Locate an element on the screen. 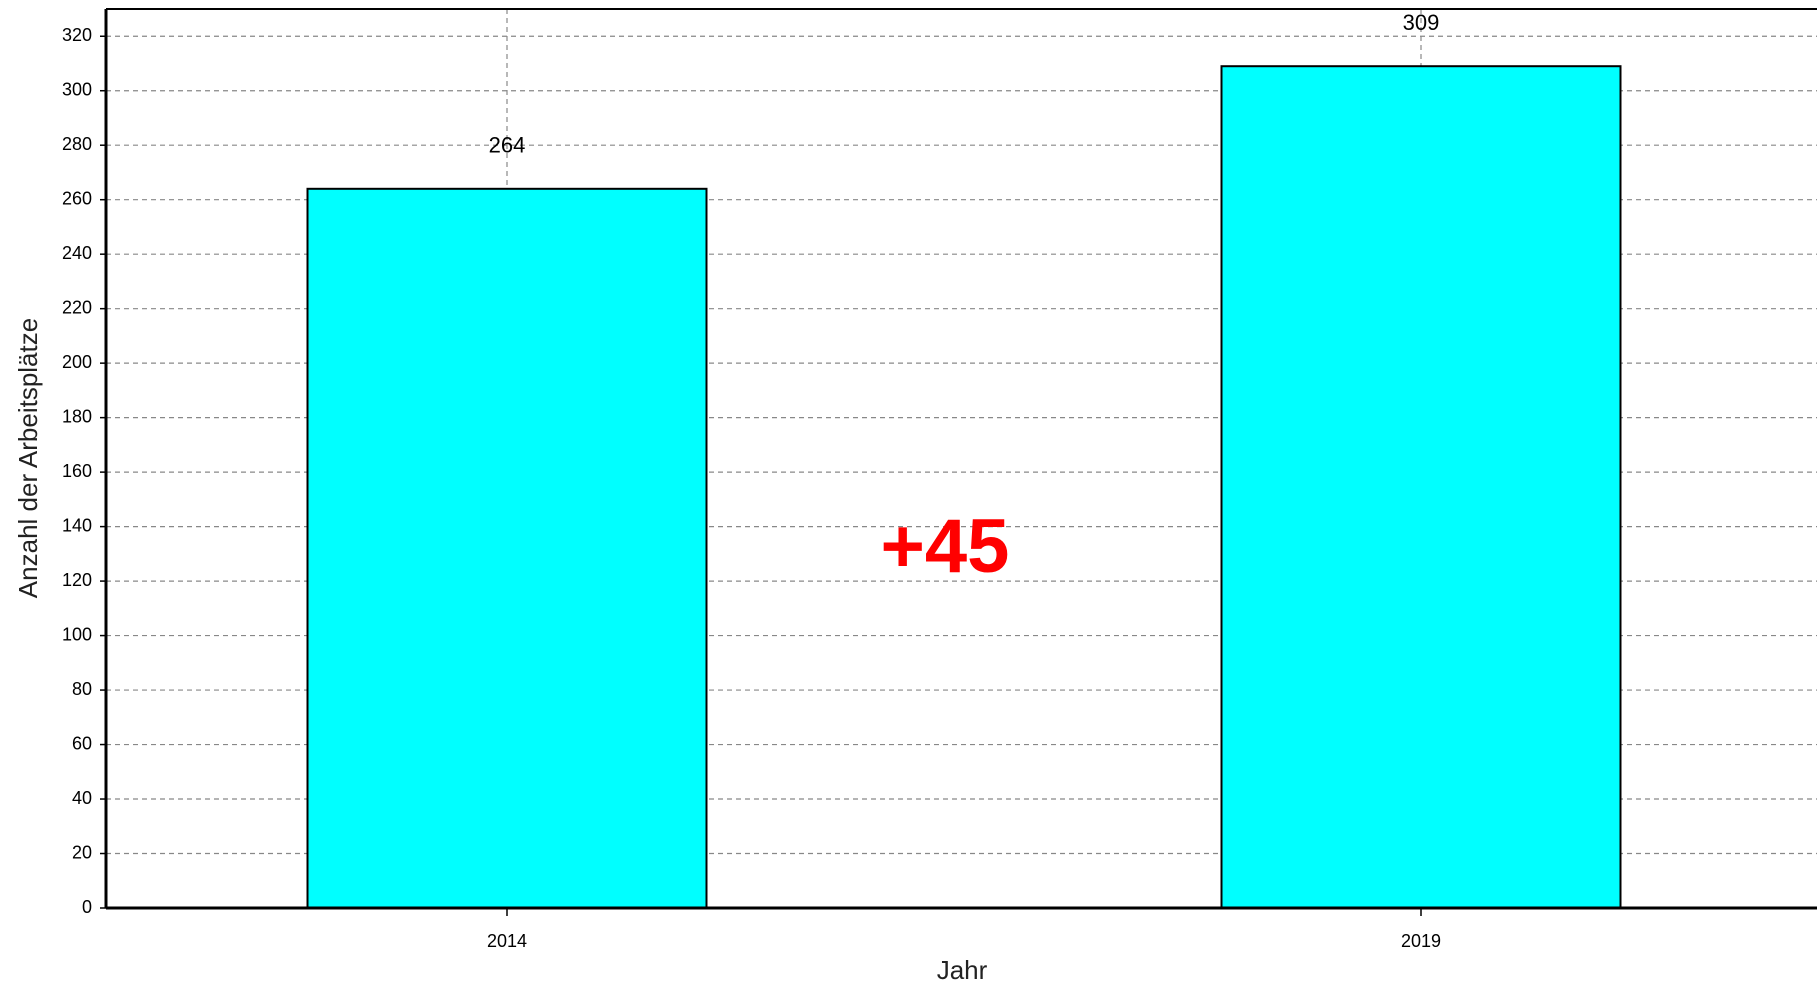 The width and height of the screenshot is (1818, 991). y-tick-label: 320 is located at coordinates (77, 35).